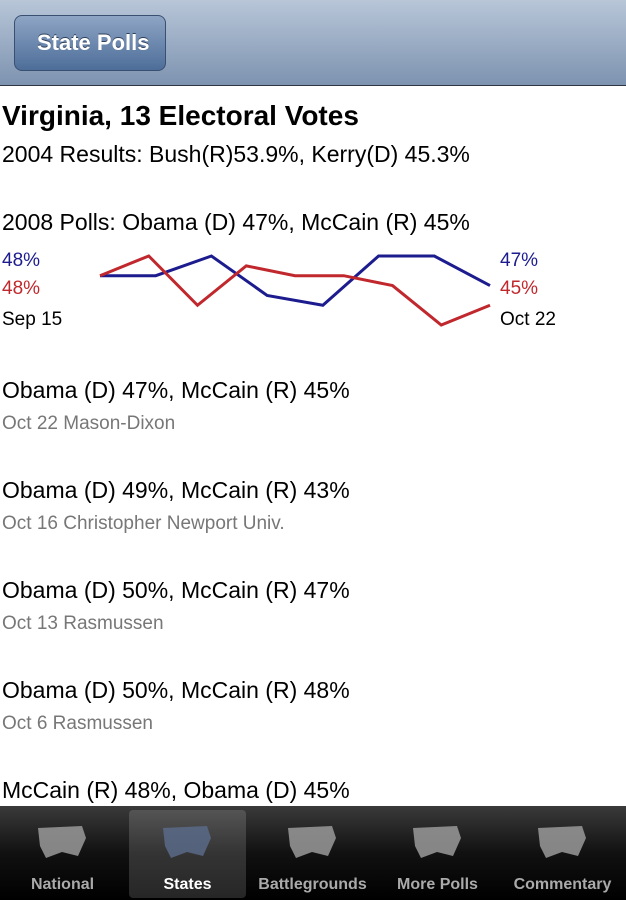 Image resolution: width=626 pixels, height=900 pixels. I want to click on end-label: 45%, so click(519, 288).